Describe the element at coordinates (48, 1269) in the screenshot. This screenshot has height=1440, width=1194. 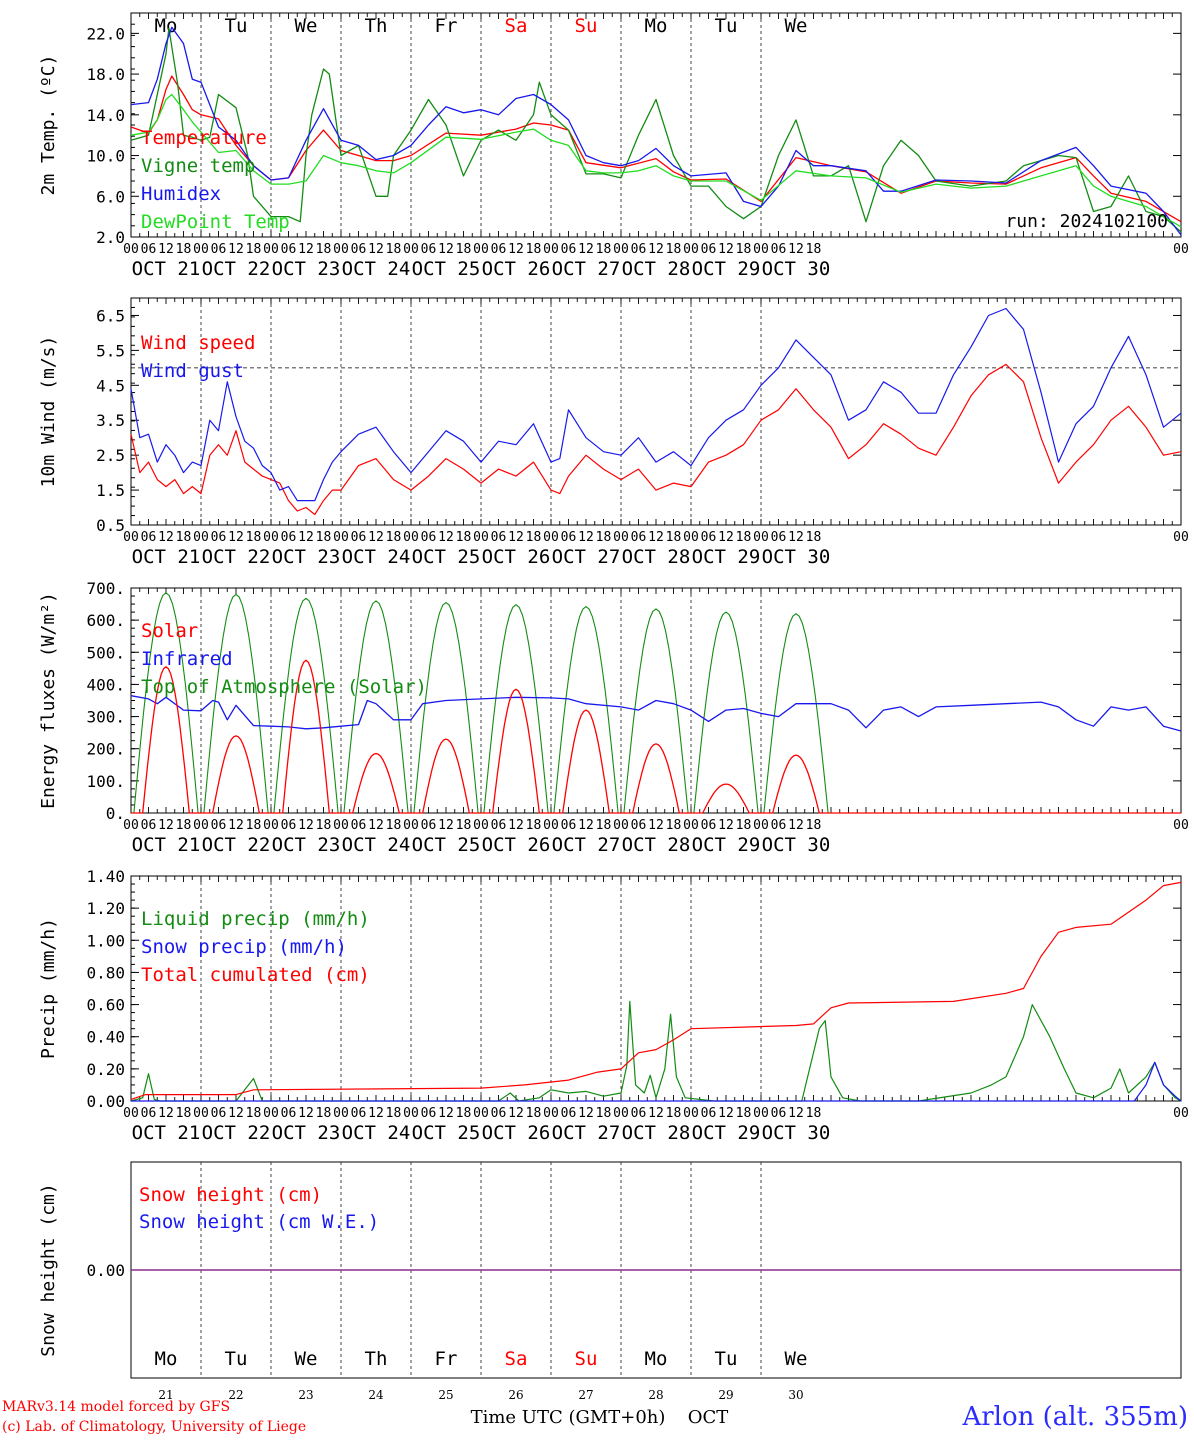
I see `y-axis-label: Snow height (cm)` at that location.